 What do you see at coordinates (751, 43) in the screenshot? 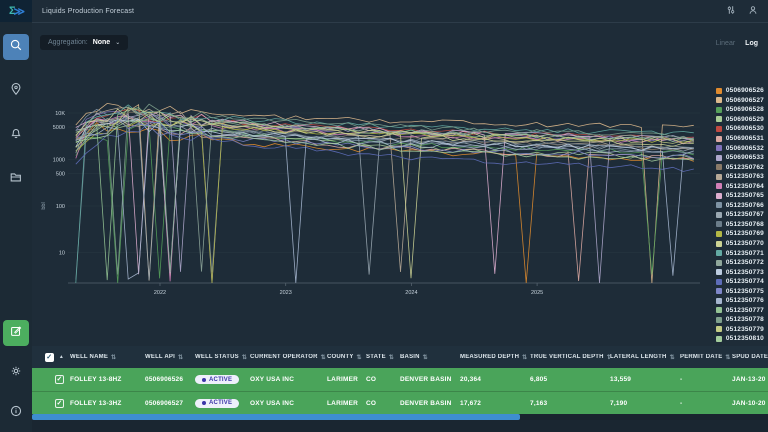
I see `scale-option-log: Log` at bounding box center [751, 43].